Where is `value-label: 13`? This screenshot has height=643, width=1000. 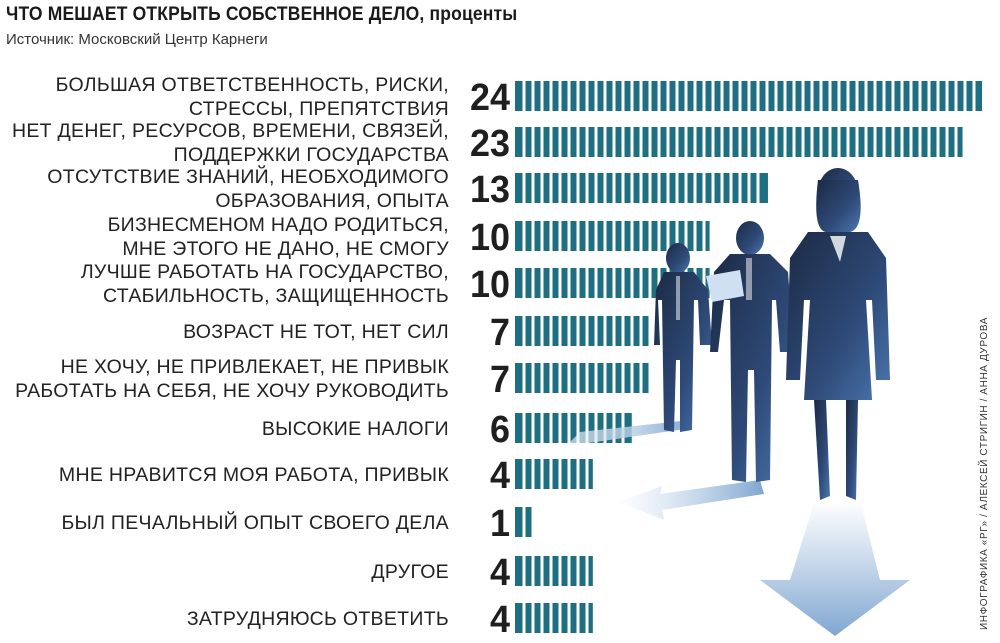
value-label: 13 is located at coordinates (490, 190).